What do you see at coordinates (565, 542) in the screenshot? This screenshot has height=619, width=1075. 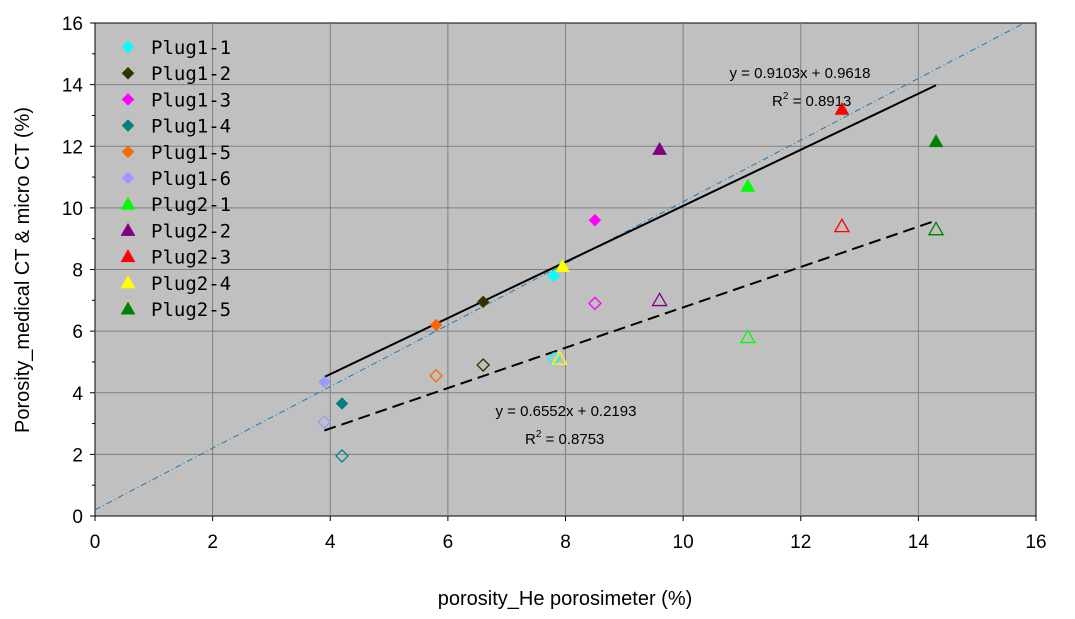 I see `x-tick-label: 8` at bounding box center [565, 542].